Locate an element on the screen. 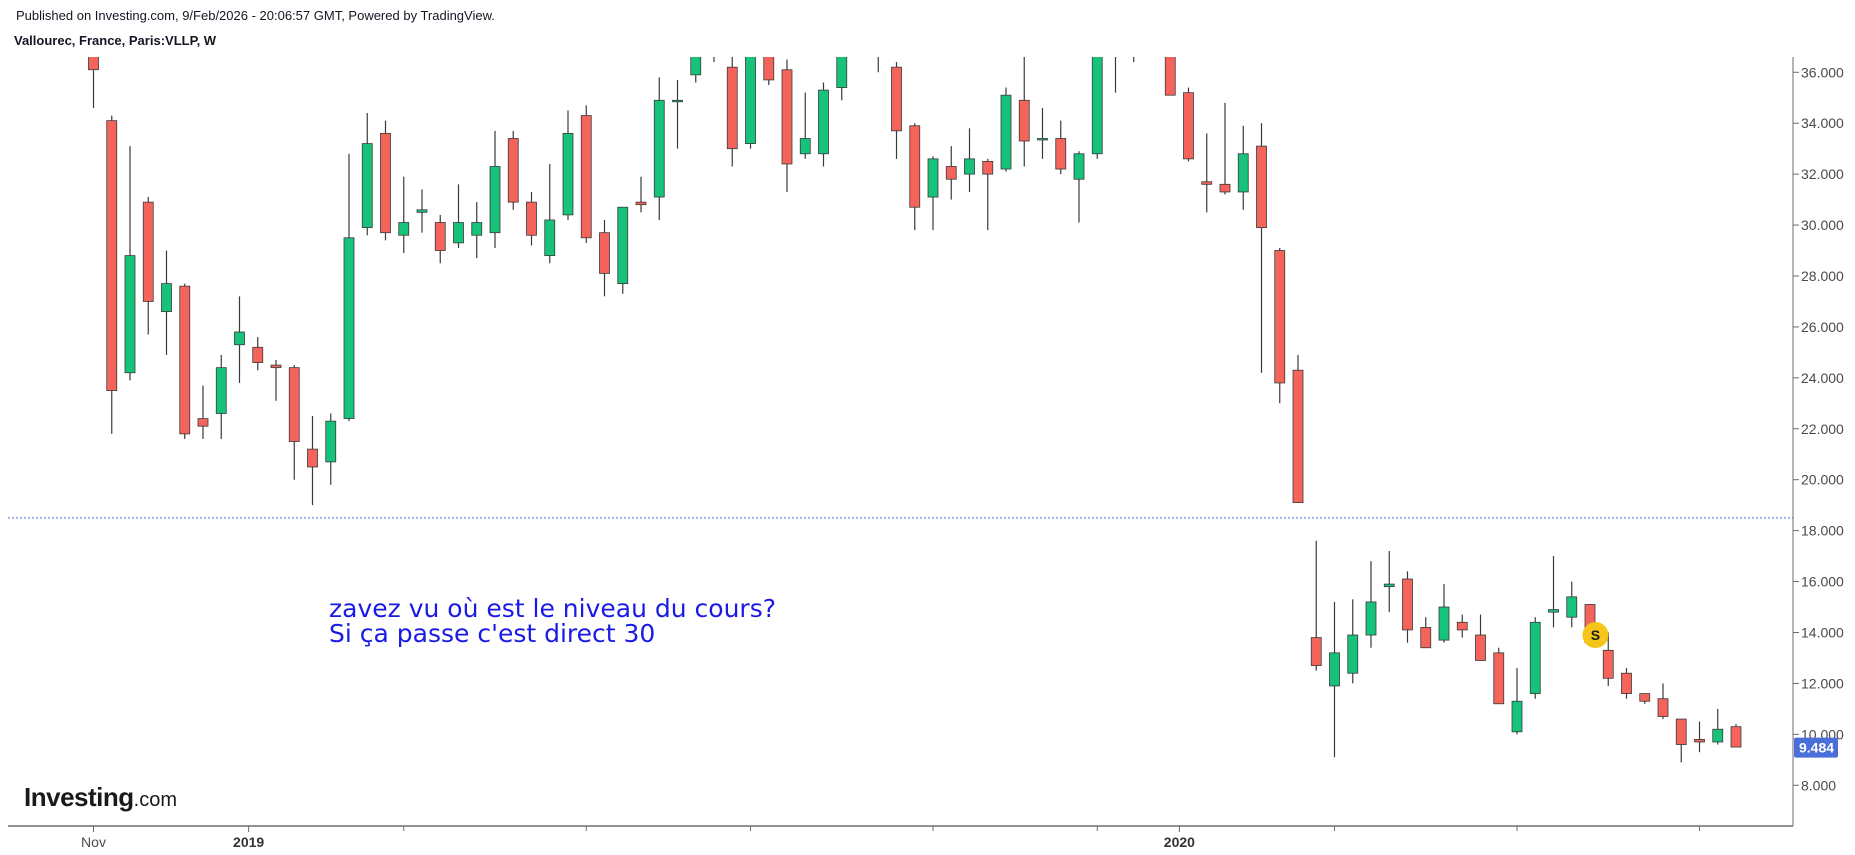  y-tick-label: 18.000 is located at coordinates (1822, 531).